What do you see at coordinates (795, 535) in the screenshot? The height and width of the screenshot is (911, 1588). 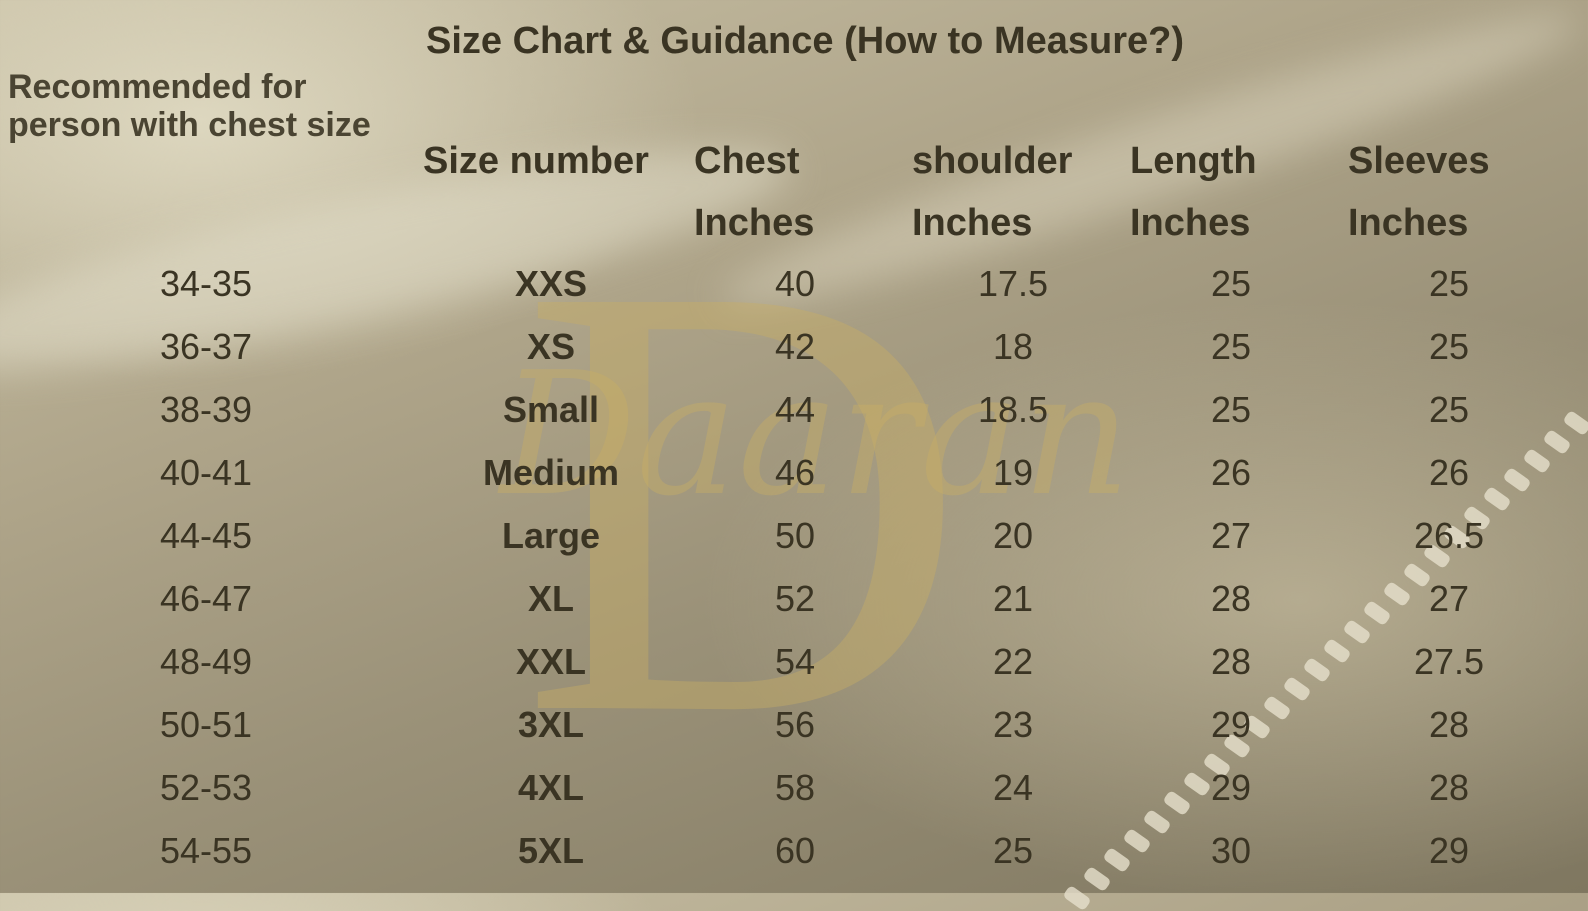 I see `cell-chest: 50` at bounding box center [795, 535].